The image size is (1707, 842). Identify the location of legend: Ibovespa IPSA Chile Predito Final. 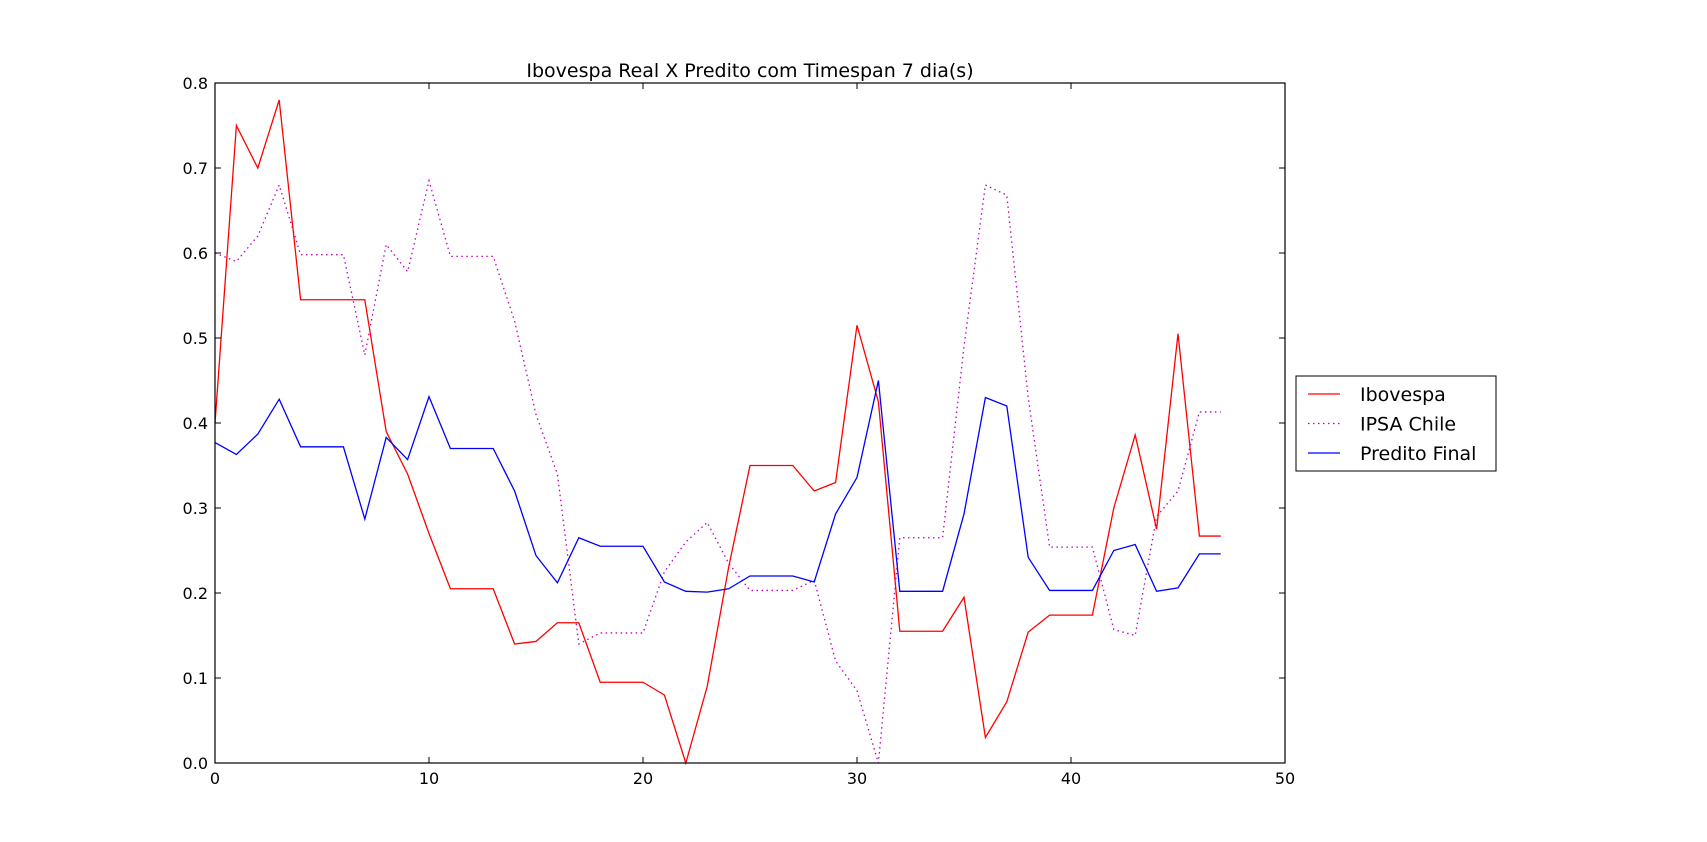
(1396, 423).